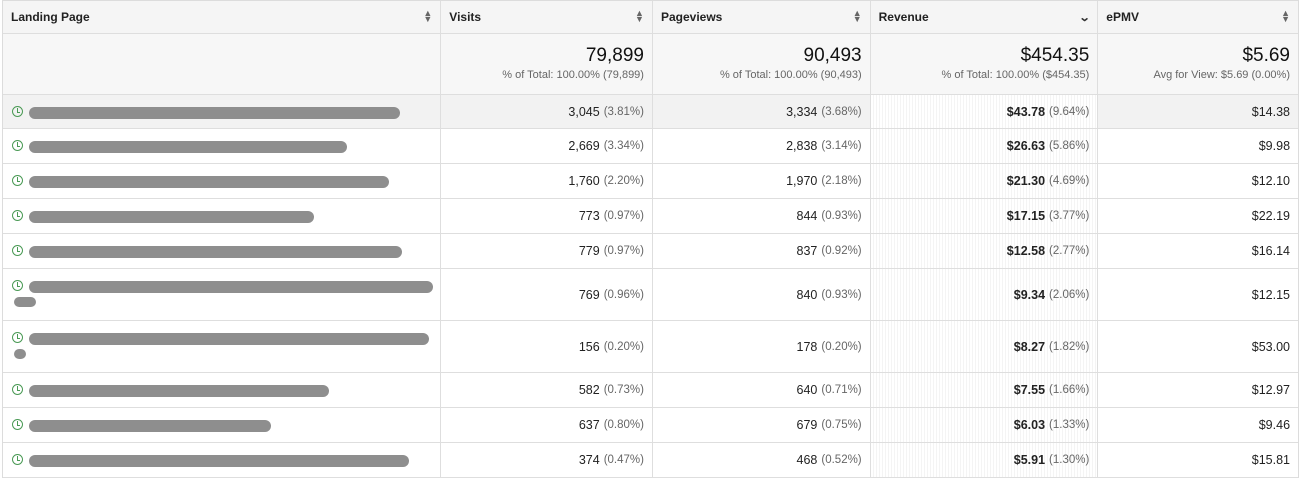 The width and height of the screenshot is (1300, 479). I want to click on total-visits-subtext: % of Total: 100.00% (79,899), so click(573, 75).